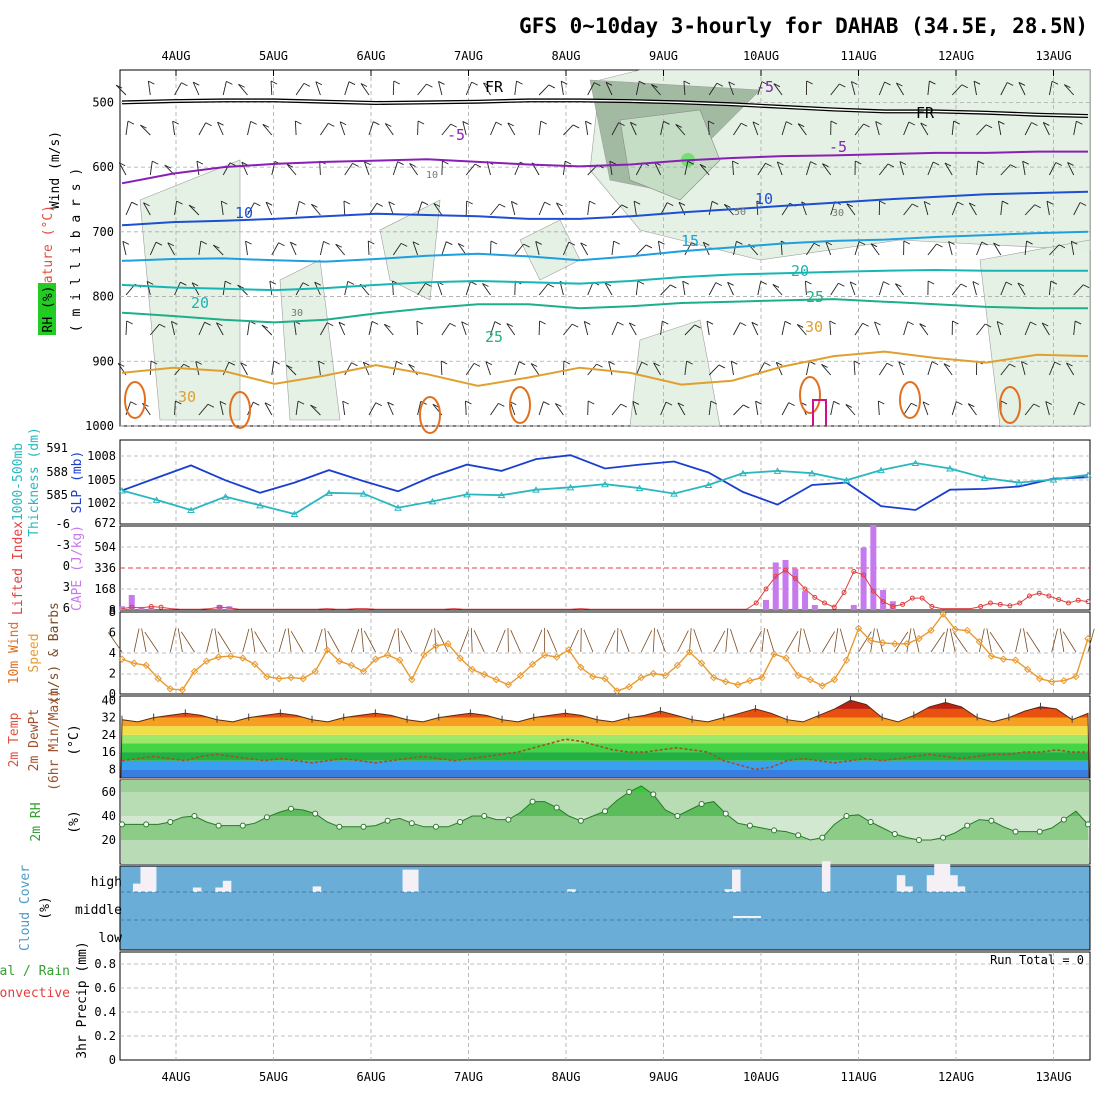 Image resolution: width=1100 pixels, height=1100 pixels. Describe the element at coordinates (908, 889) in the screenshot. I see `cloud-high-bar` at that location.